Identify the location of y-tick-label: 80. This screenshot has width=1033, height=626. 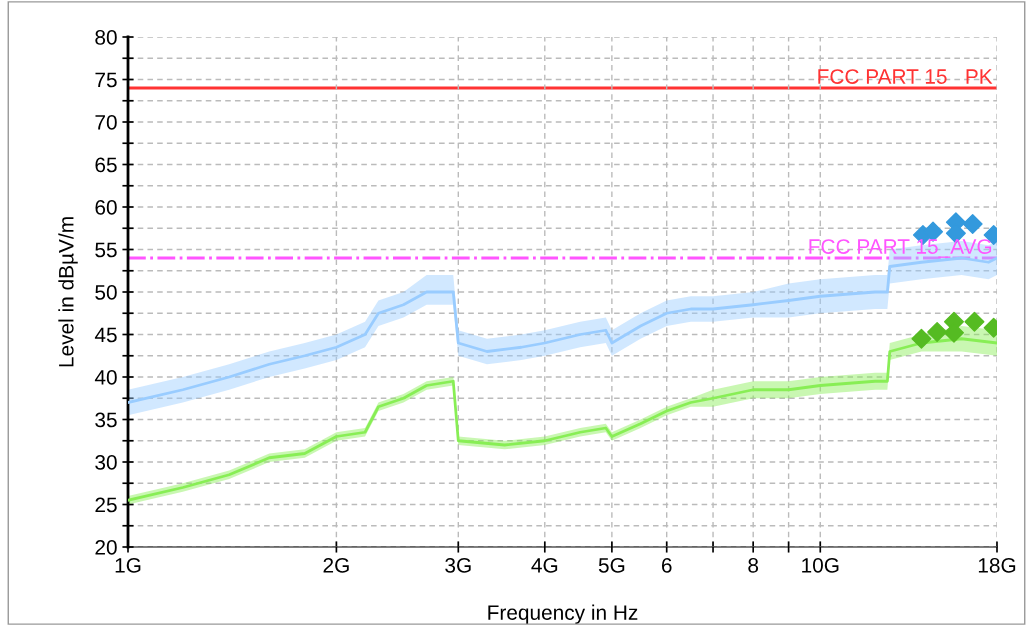
(106, 37).